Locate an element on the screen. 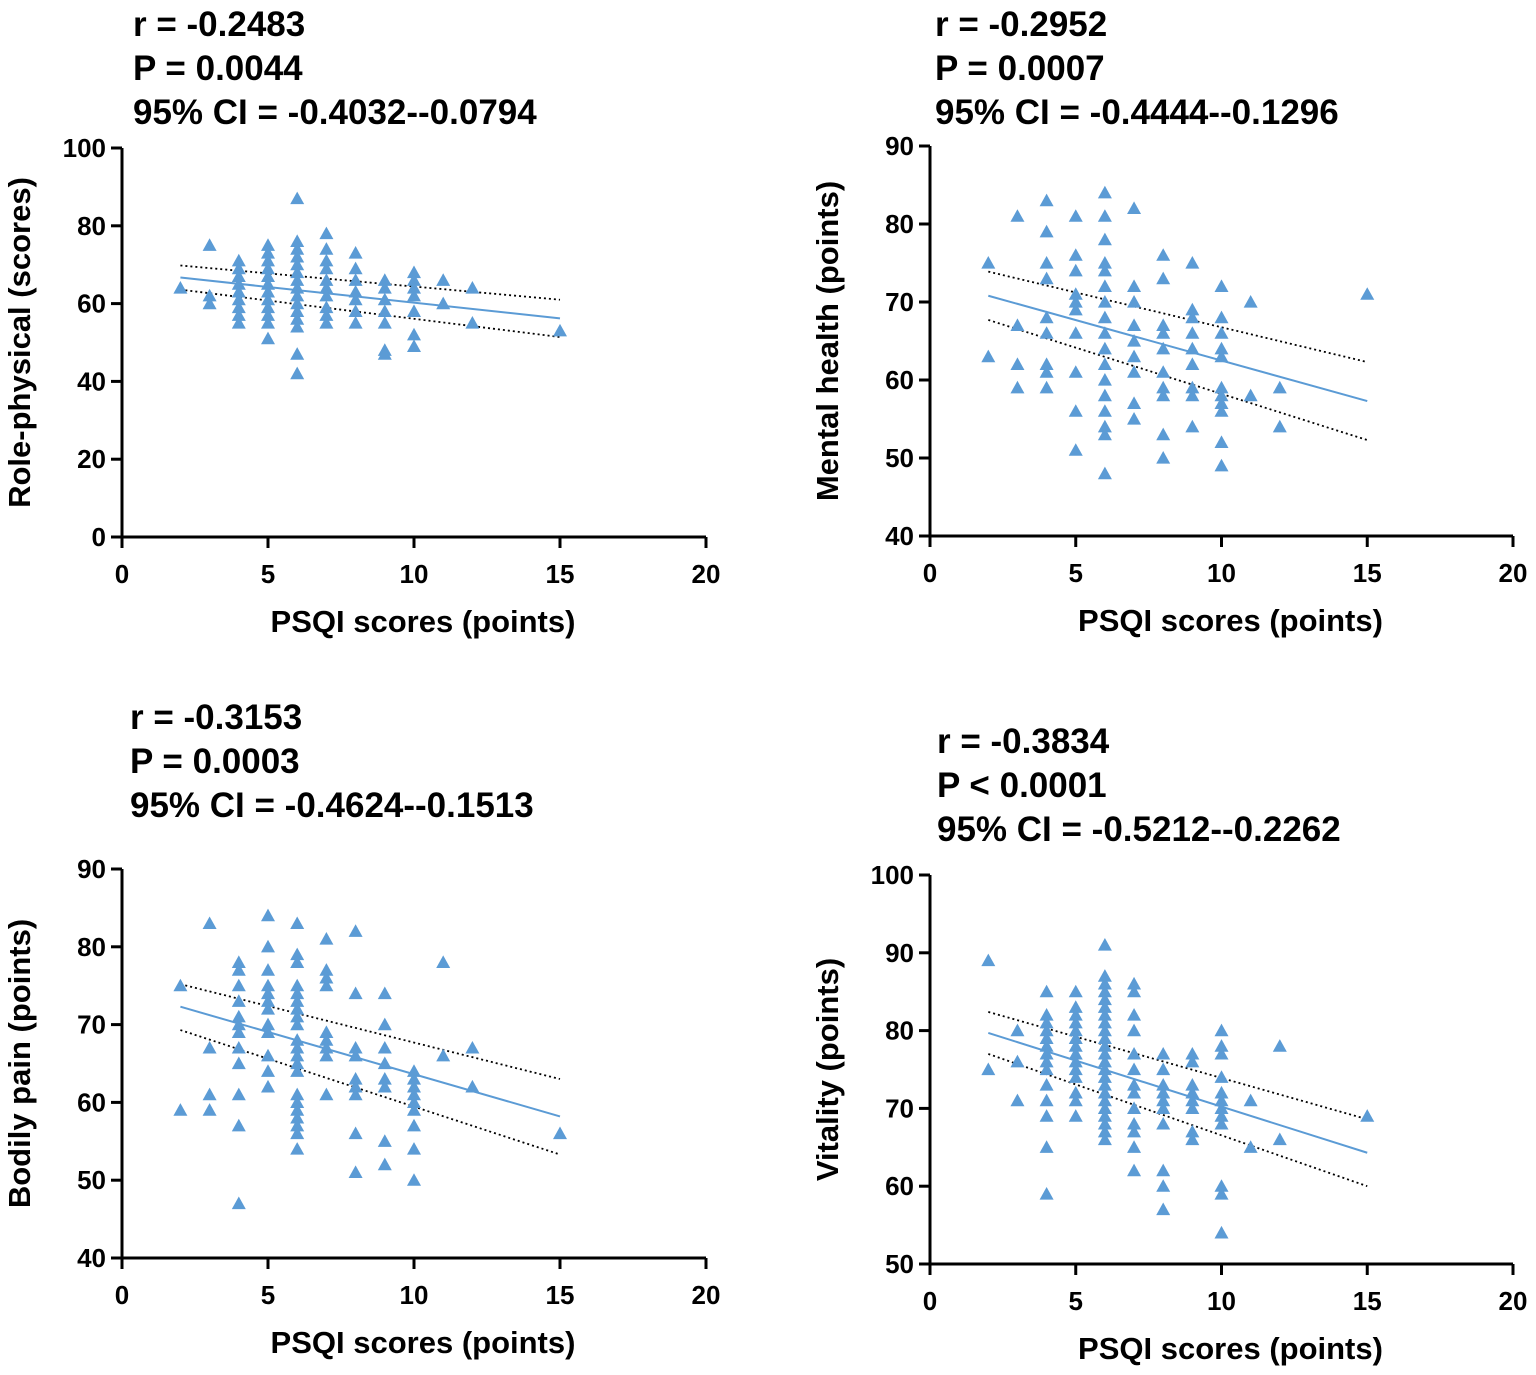  x-tick-label: 5 is located at coordinates (268, 1295).